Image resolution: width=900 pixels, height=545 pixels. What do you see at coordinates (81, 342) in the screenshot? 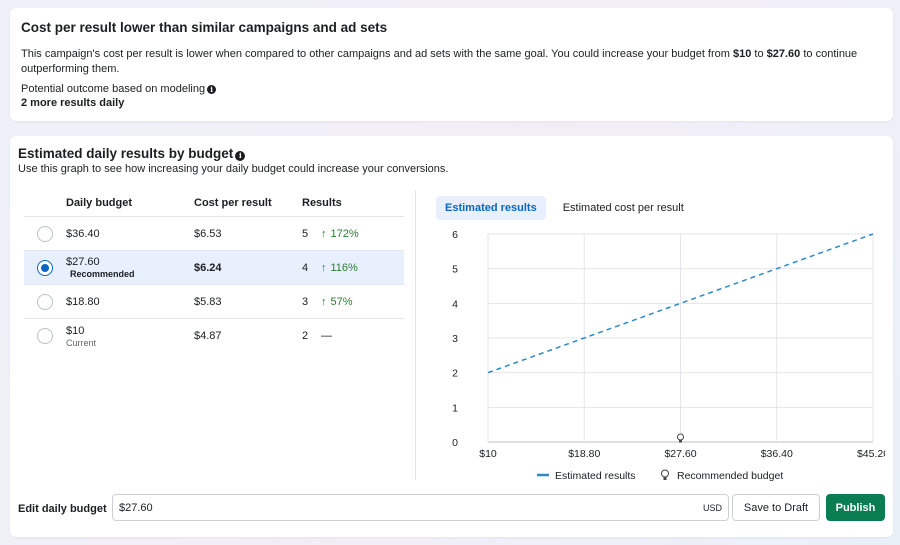
I see `current-label: Current` at bounding box center [81, 342].